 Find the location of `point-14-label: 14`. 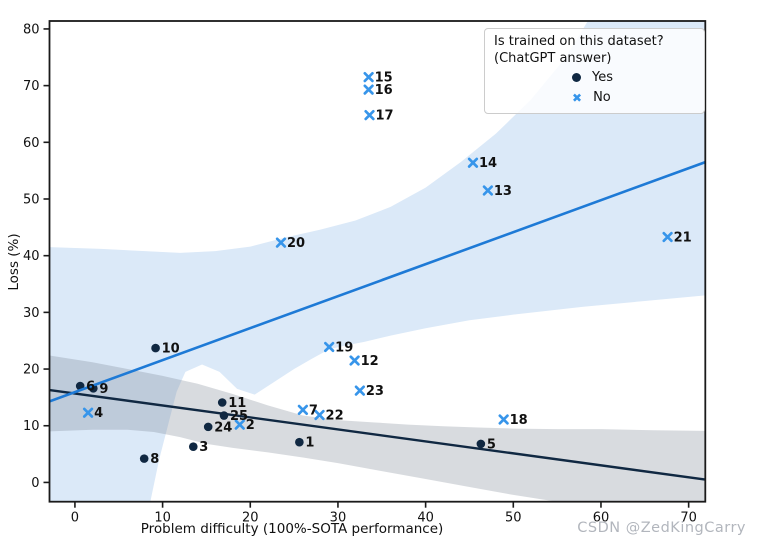

point-14-label: 14 is located at coordinates (488, 163).